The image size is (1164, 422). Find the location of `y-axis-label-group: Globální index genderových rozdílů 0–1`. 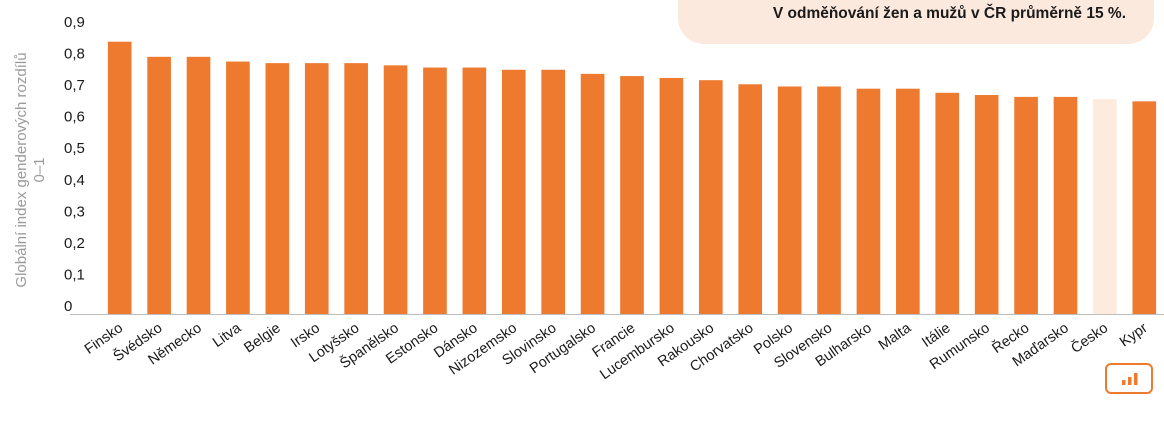

y-axis-label-group: Globální index genderových rozdílů 0–1 is located at coordinates (30, 169).